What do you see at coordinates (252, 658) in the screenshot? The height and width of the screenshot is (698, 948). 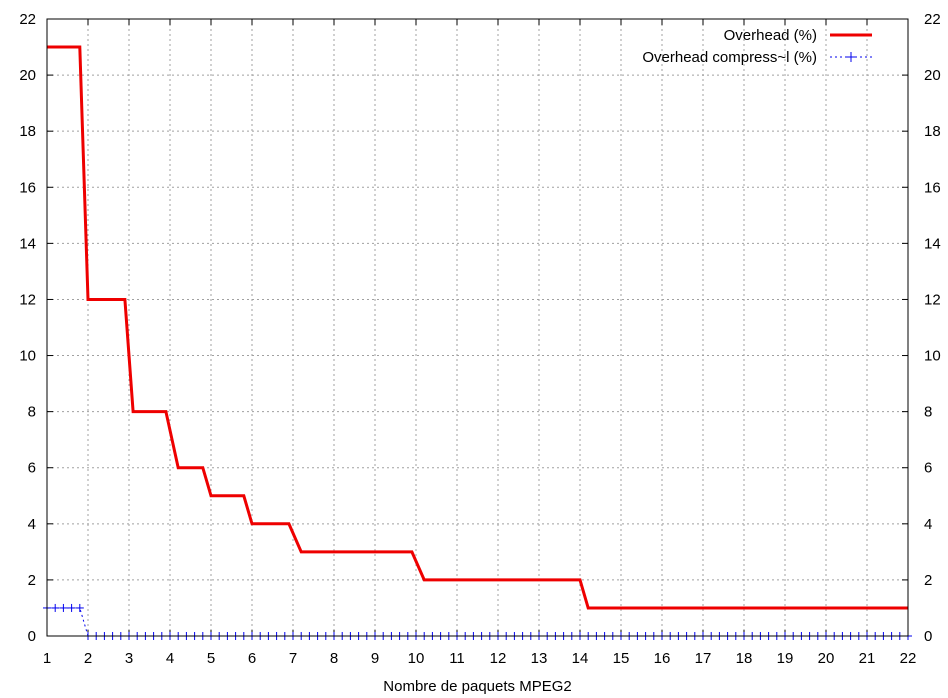 I see `x-tick-label: 6` at bounding box center [252, 658].